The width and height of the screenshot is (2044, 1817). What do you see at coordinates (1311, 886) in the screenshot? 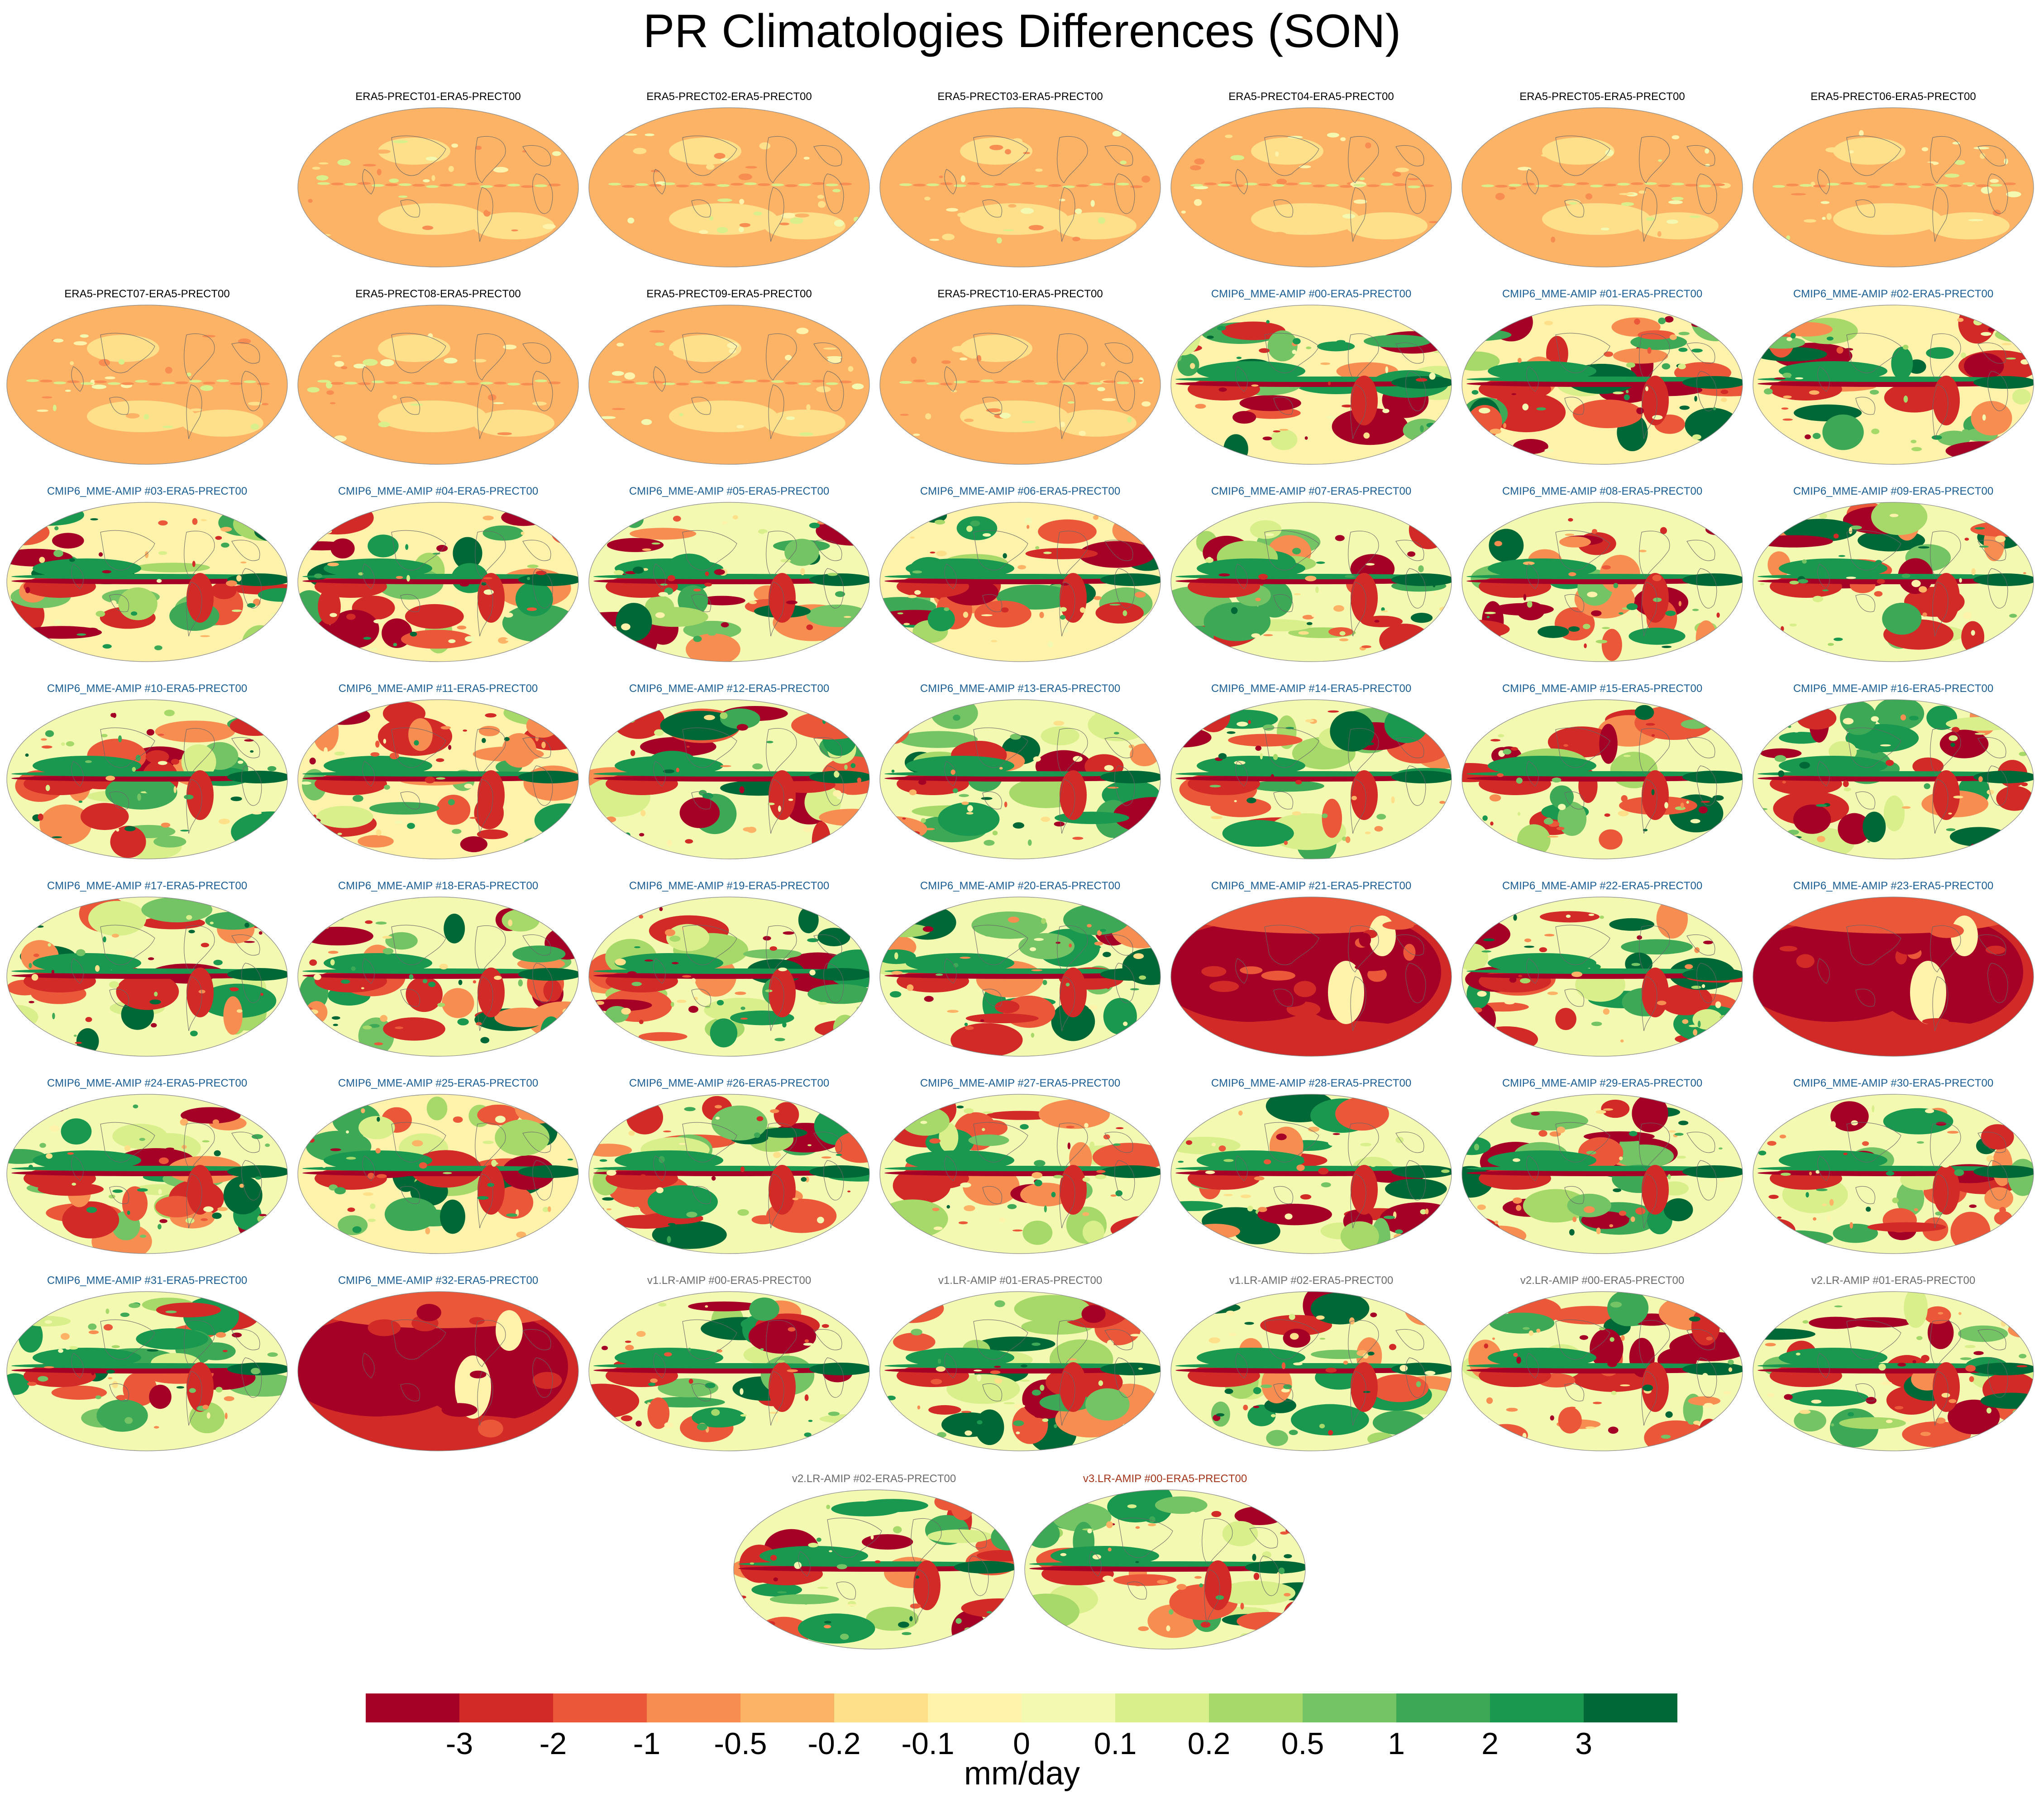
I see `panel-title: CMIP6_MME-AMIP #21-ERA5-PRECT00` at bounding box center [1311, 886].